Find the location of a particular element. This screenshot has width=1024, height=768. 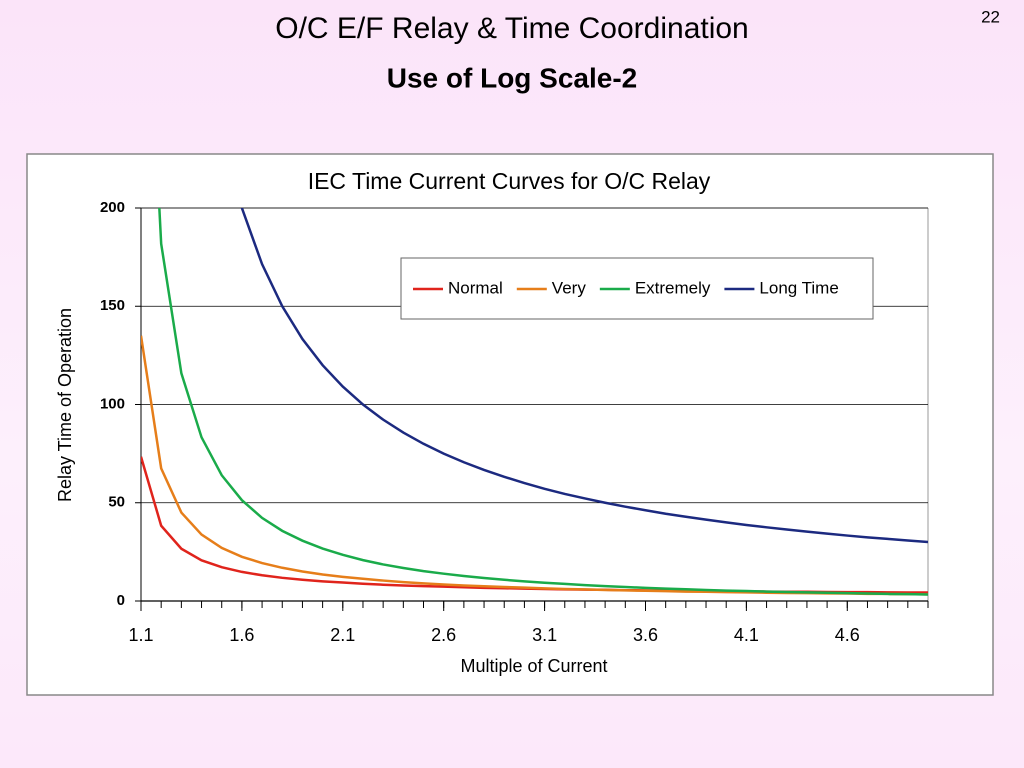

x-axis-label: Multiple of Current is located at coordinates (533, 666).